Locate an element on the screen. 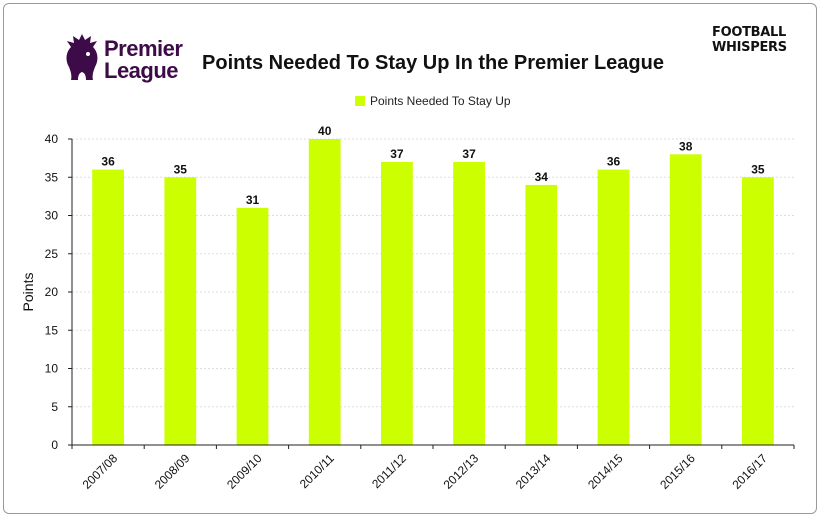  football-whispers-logo-line1: FOOTBALL is located at coordinates (749, 32).